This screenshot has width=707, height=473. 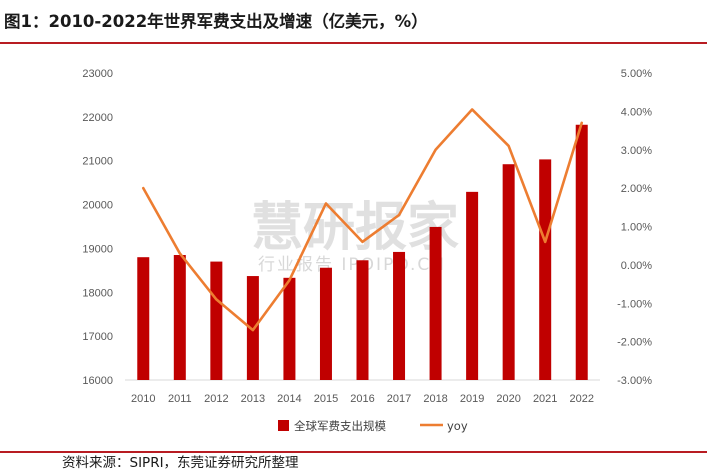 What do you see at coordinates (289, 399) in the screenshot?
I see `x-tick-label: 2014` at bounding box center [289, 399].